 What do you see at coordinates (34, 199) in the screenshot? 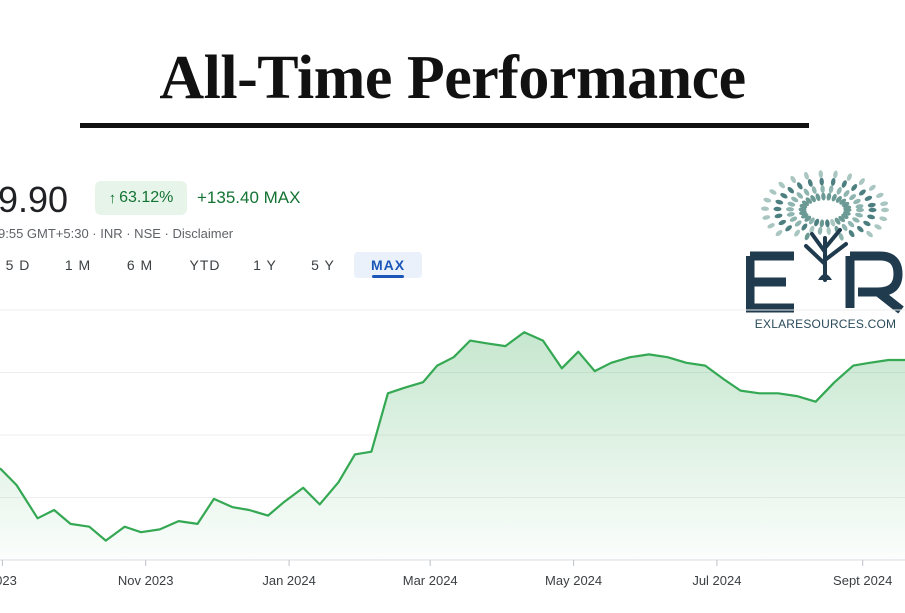
I see `stock-price: 9.90` at bounding box center [34, 199].